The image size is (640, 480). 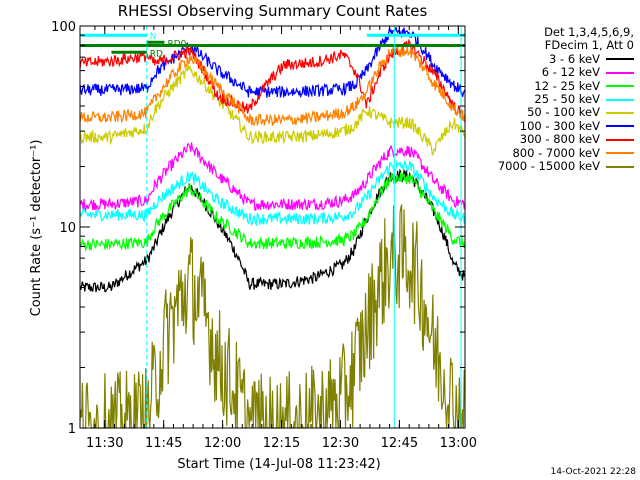 I want to click on x-tick-label: 12:00, so click(x=222, y=443).